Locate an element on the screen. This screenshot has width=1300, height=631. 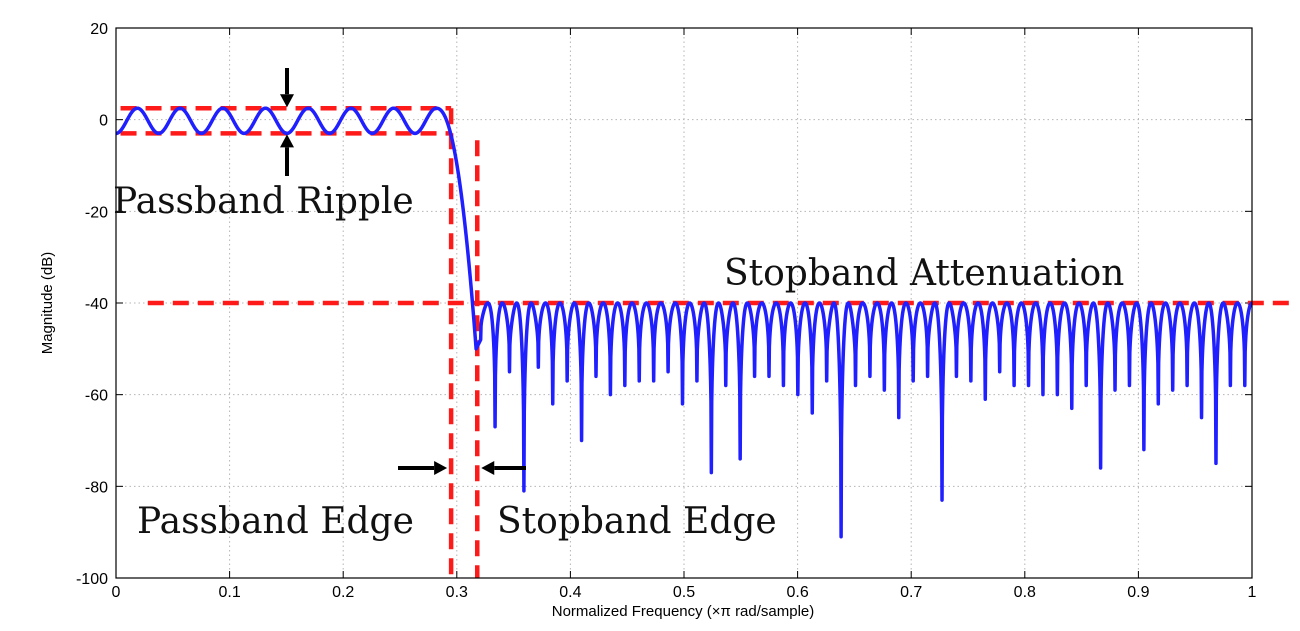
x-tick-label: 0.9 is located at coordinates (1138, 592).